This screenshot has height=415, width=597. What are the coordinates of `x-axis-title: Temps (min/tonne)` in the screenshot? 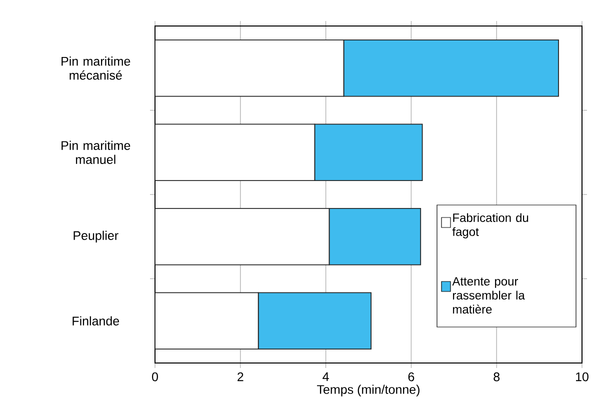 It's located at (368, 390).